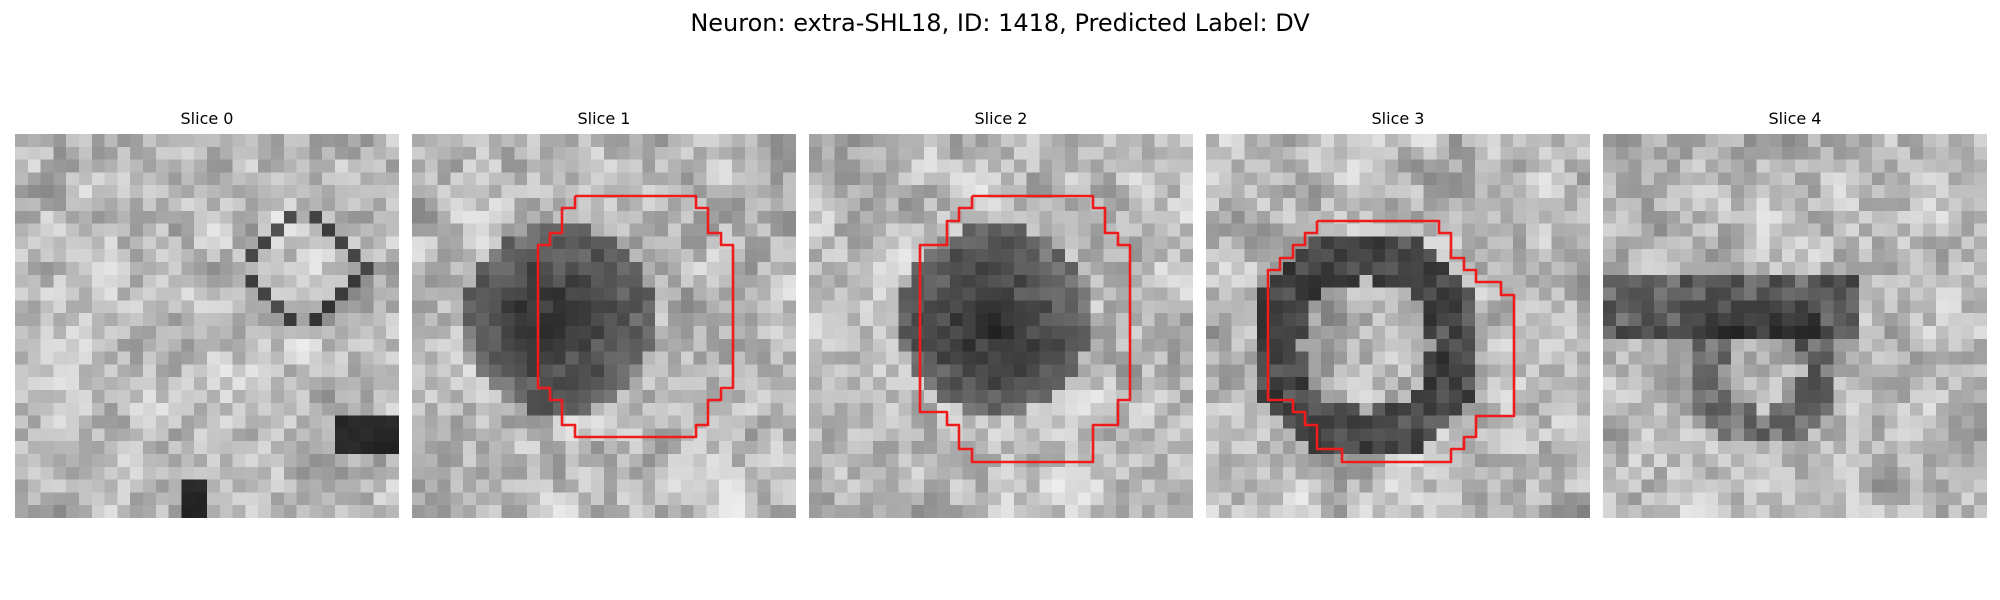  I want to click on slice-title: Slice 2, so click(1001, 118).